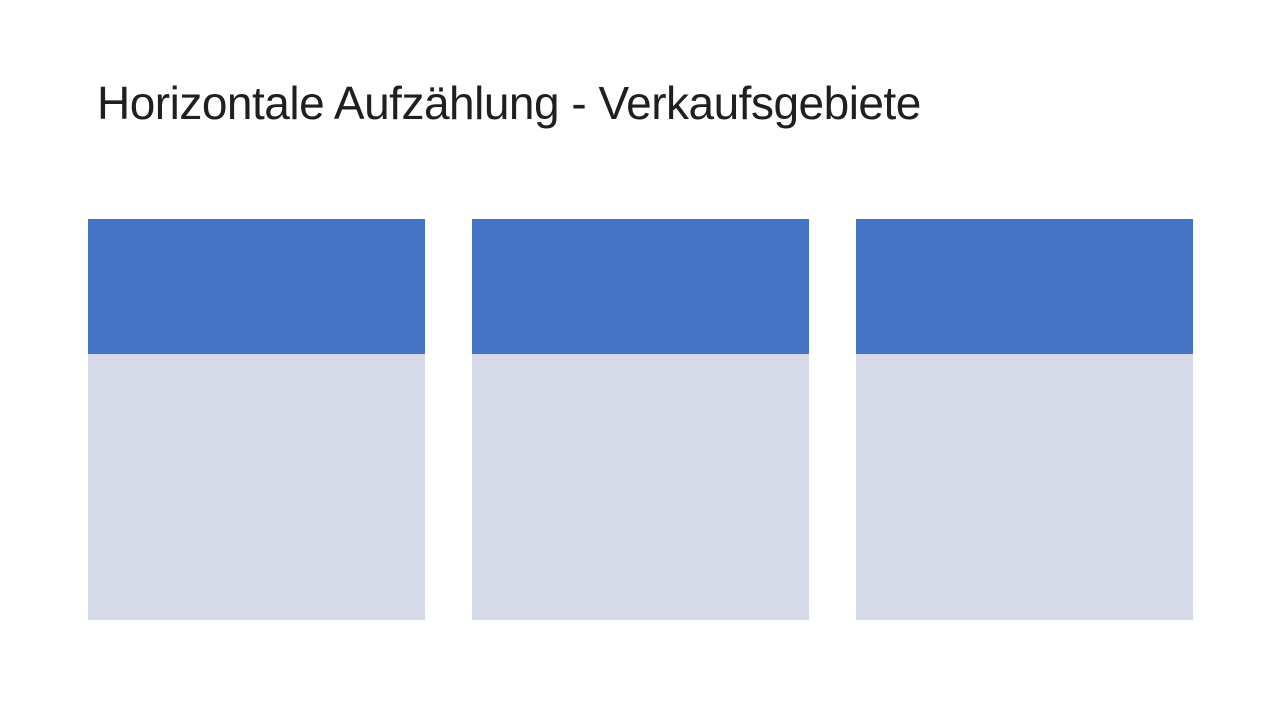 The image size is (1280, 720). Describe the element at coordinates (509, 103) in the screenshot. I see `slide-title: Horizontale Aufzählung - Verkaufsgebiete` at that location.